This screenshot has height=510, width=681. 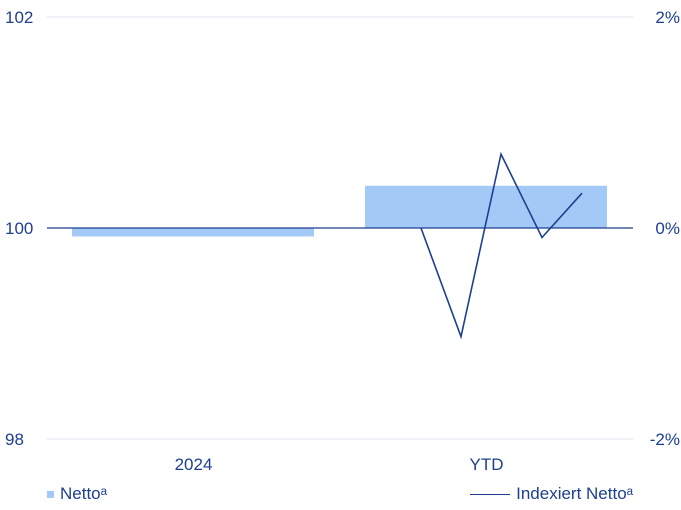 I want to click on left-tick-label: 100, so click(x=19, y=228).